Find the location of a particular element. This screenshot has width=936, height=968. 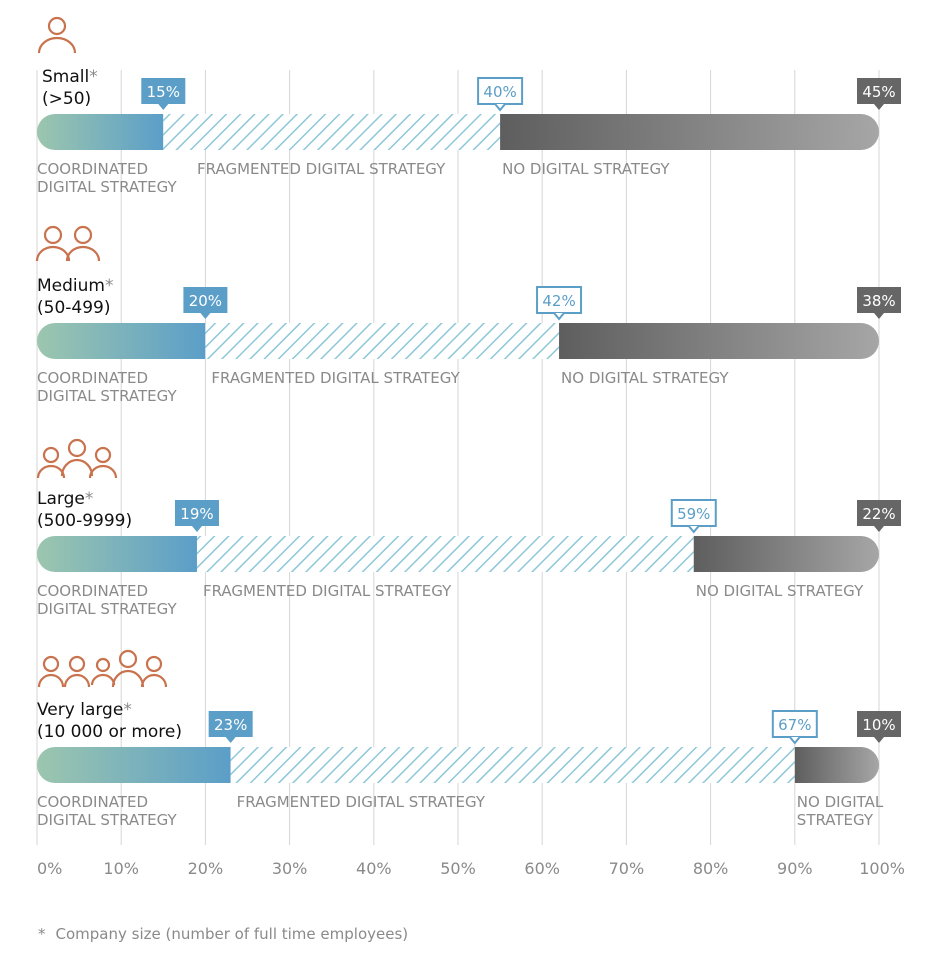

size-name-text: Large is located at coordinates (61, 499).